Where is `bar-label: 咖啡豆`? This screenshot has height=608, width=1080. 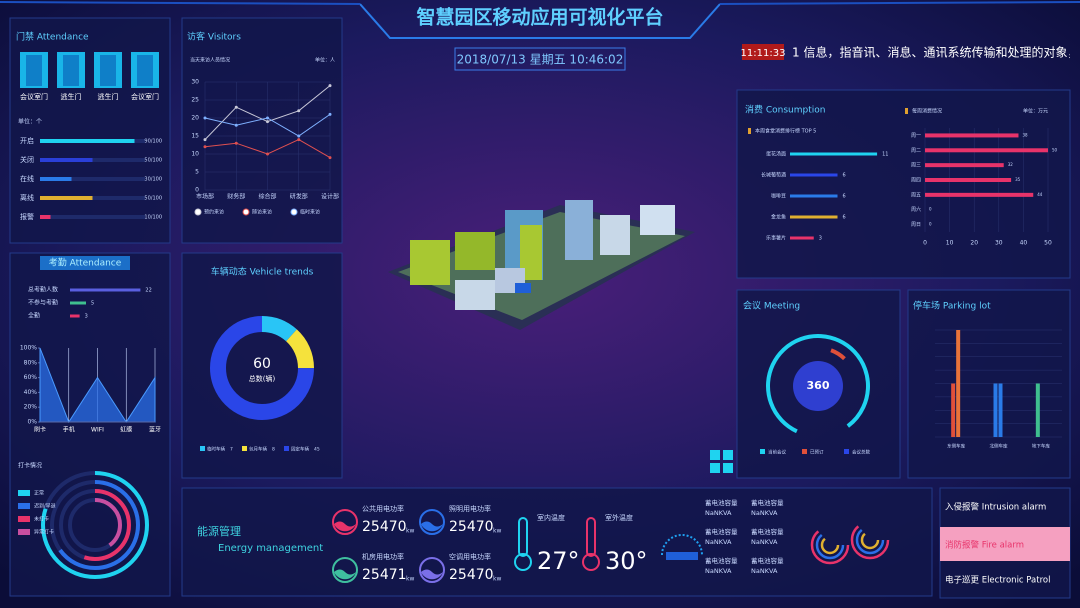
bar-label: 咖啡豆 is located at coordinates (778, 196).